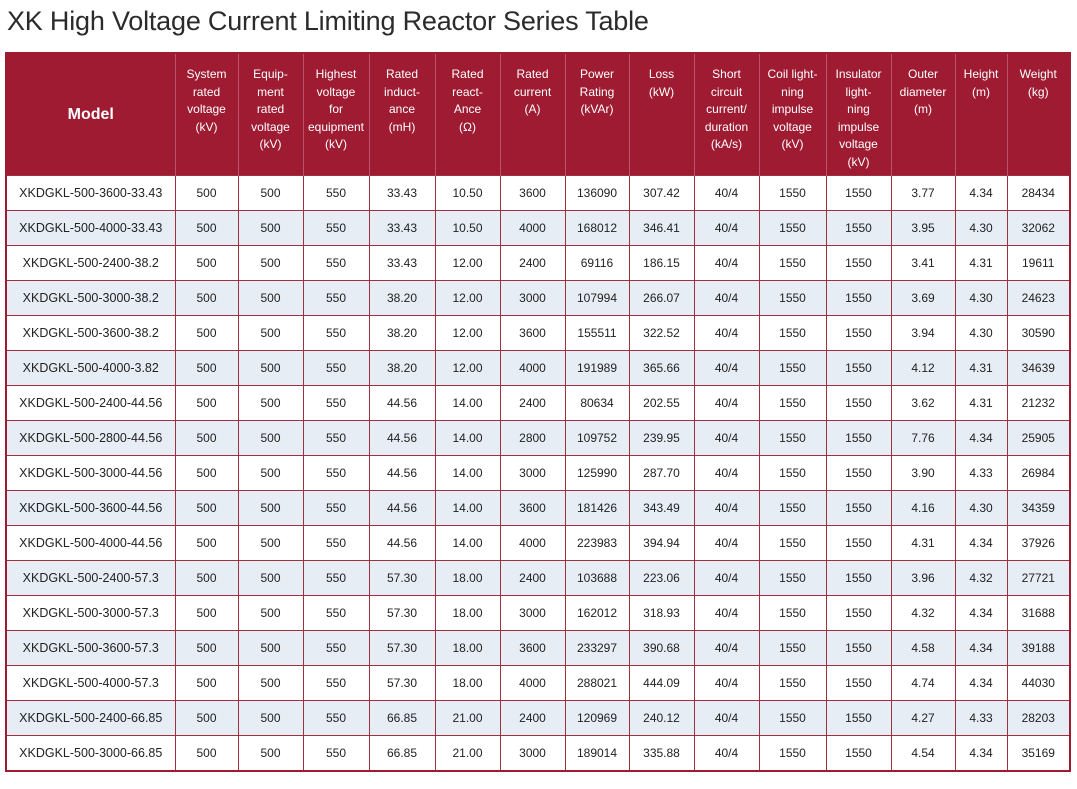 Image resolution: width=1077 pixels, height=789 pixels. I want to click on table-cell: 4.32, so click(922, 612).